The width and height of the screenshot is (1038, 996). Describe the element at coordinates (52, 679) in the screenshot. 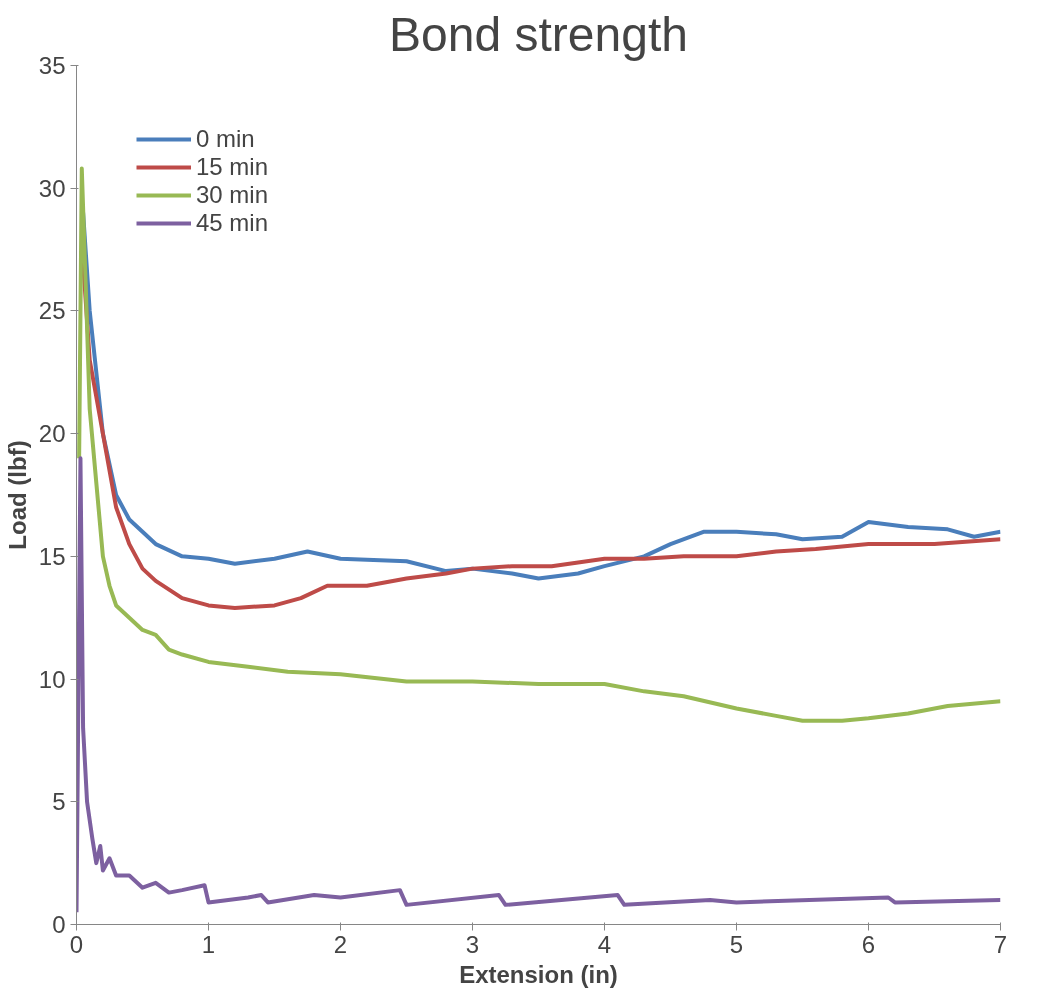

I see `y-tick-label: 10` at that location.